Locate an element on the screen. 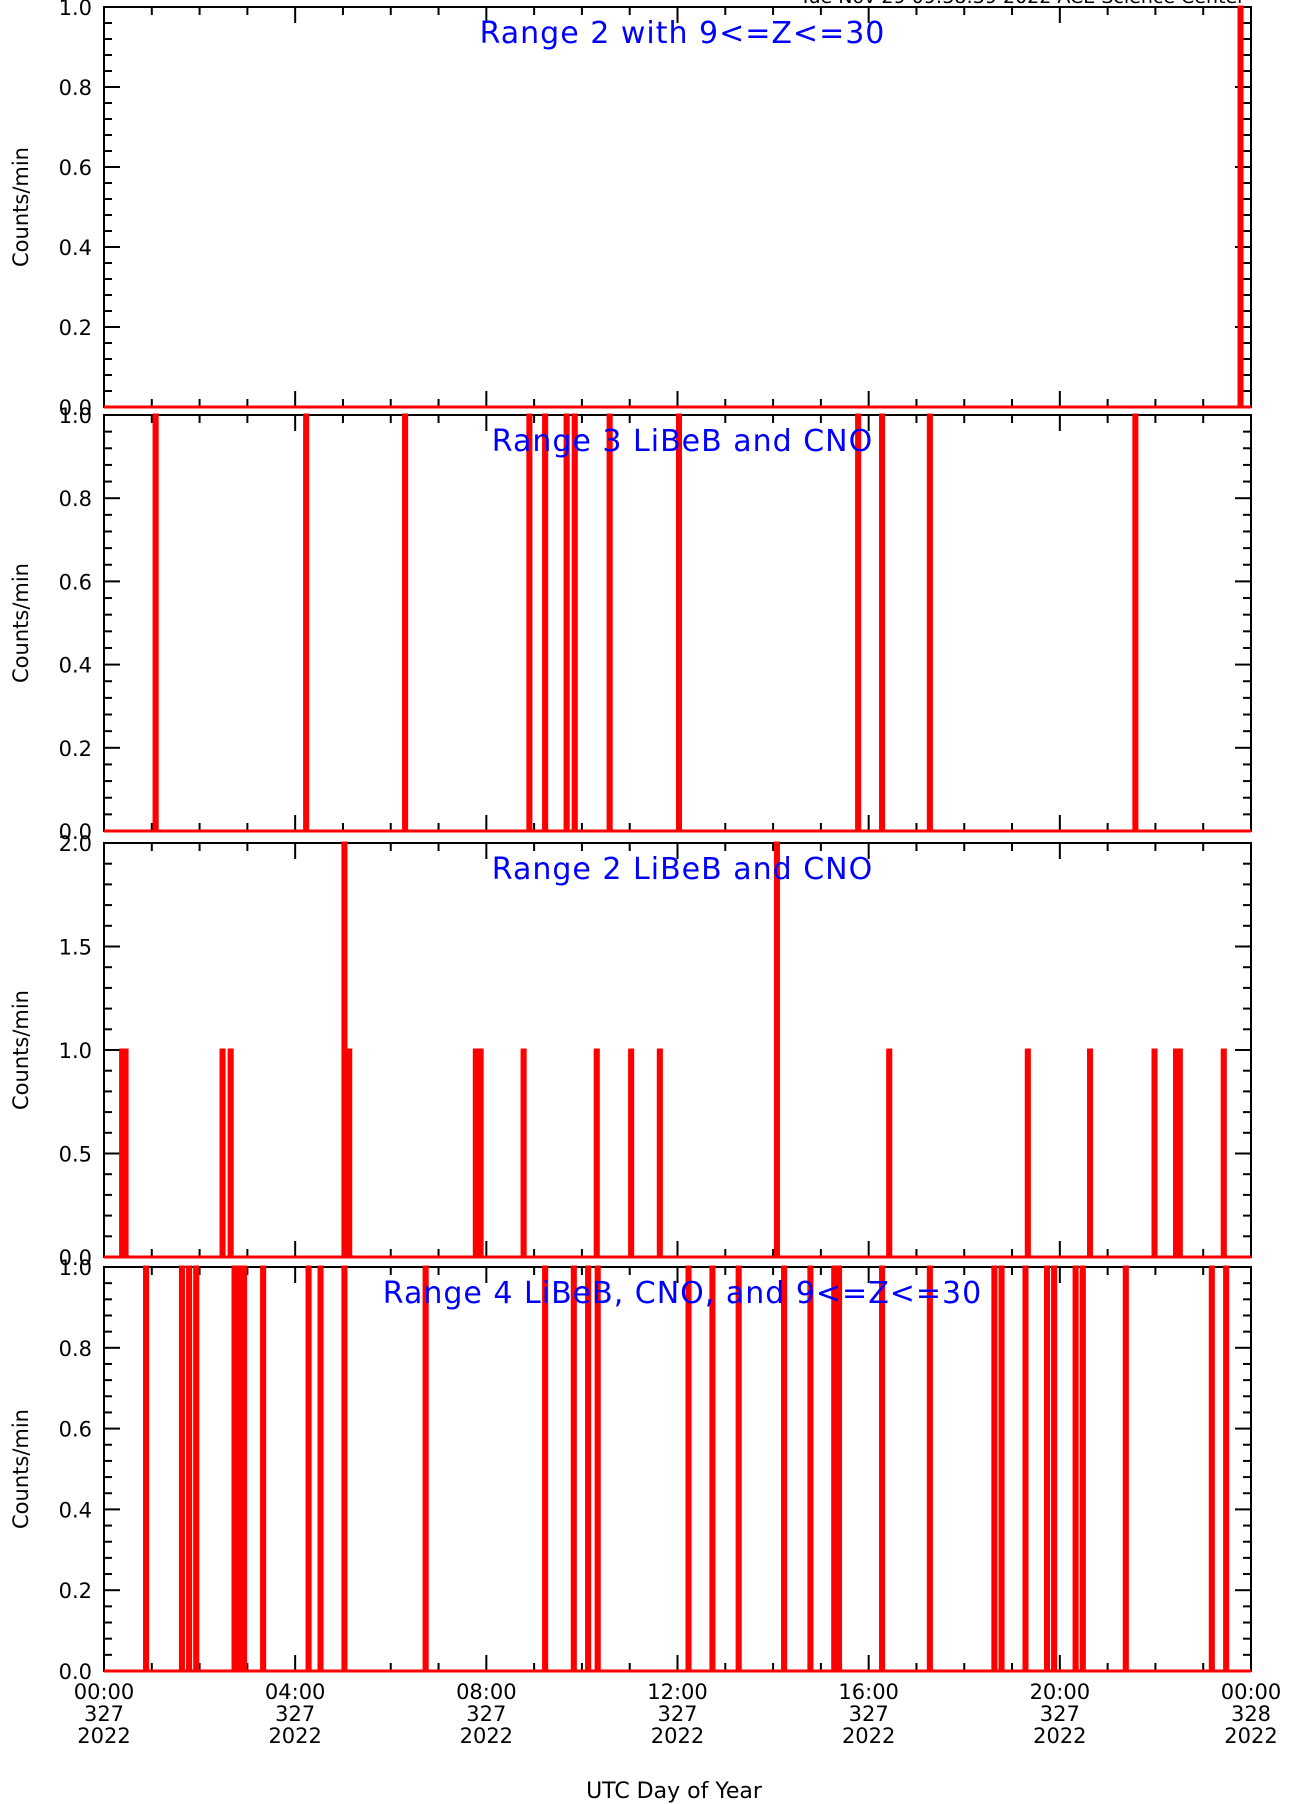  x-tick-label: 04:00 is located at coordinates (295, 1692).